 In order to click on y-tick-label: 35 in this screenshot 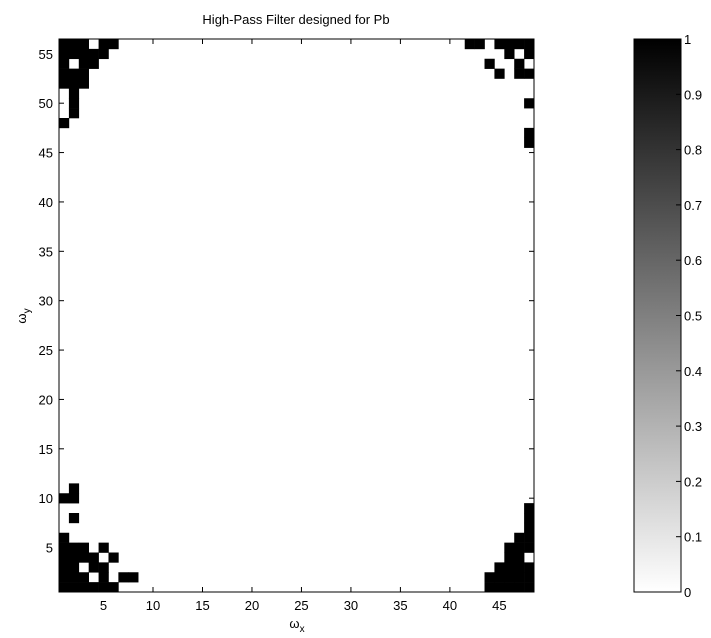, I will do `click(46, 251)`.